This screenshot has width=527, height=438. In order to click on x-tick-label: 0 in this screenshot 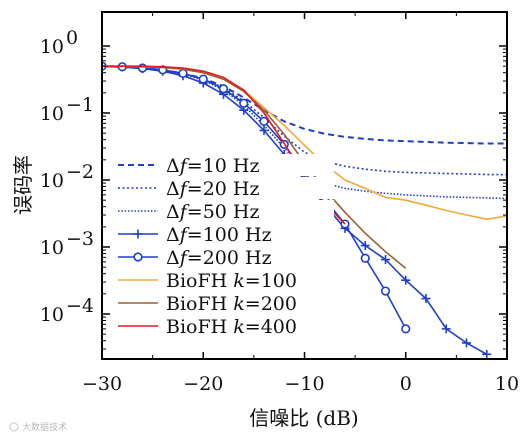, I will do `click(406, 384)`.